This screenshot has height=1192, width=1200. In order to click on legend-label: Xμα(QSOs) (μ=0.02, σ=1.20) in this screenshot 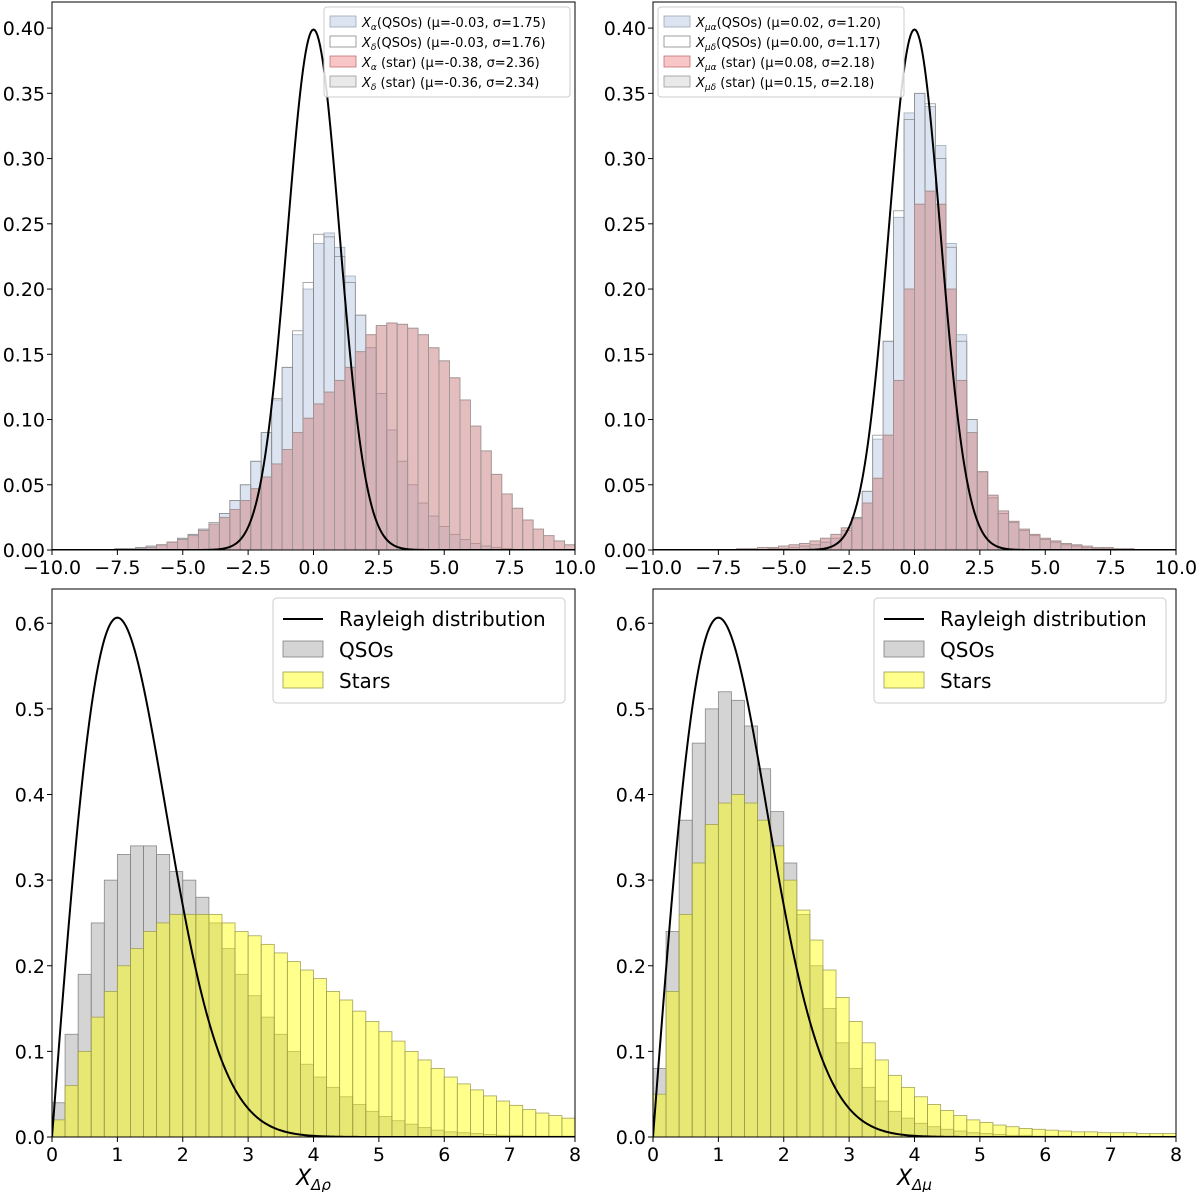, I will do `click(788, 24)`.